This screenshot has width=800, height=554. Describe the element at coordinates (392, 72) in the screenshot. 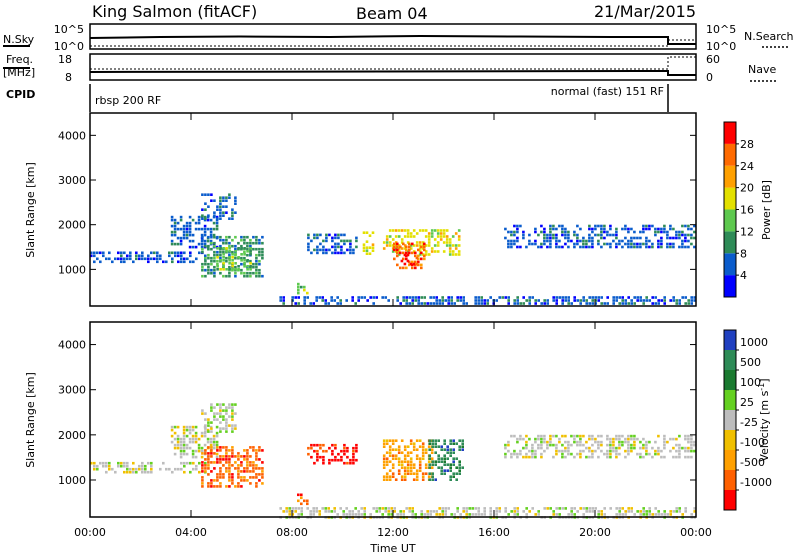

I see `freq-trace` at that location.